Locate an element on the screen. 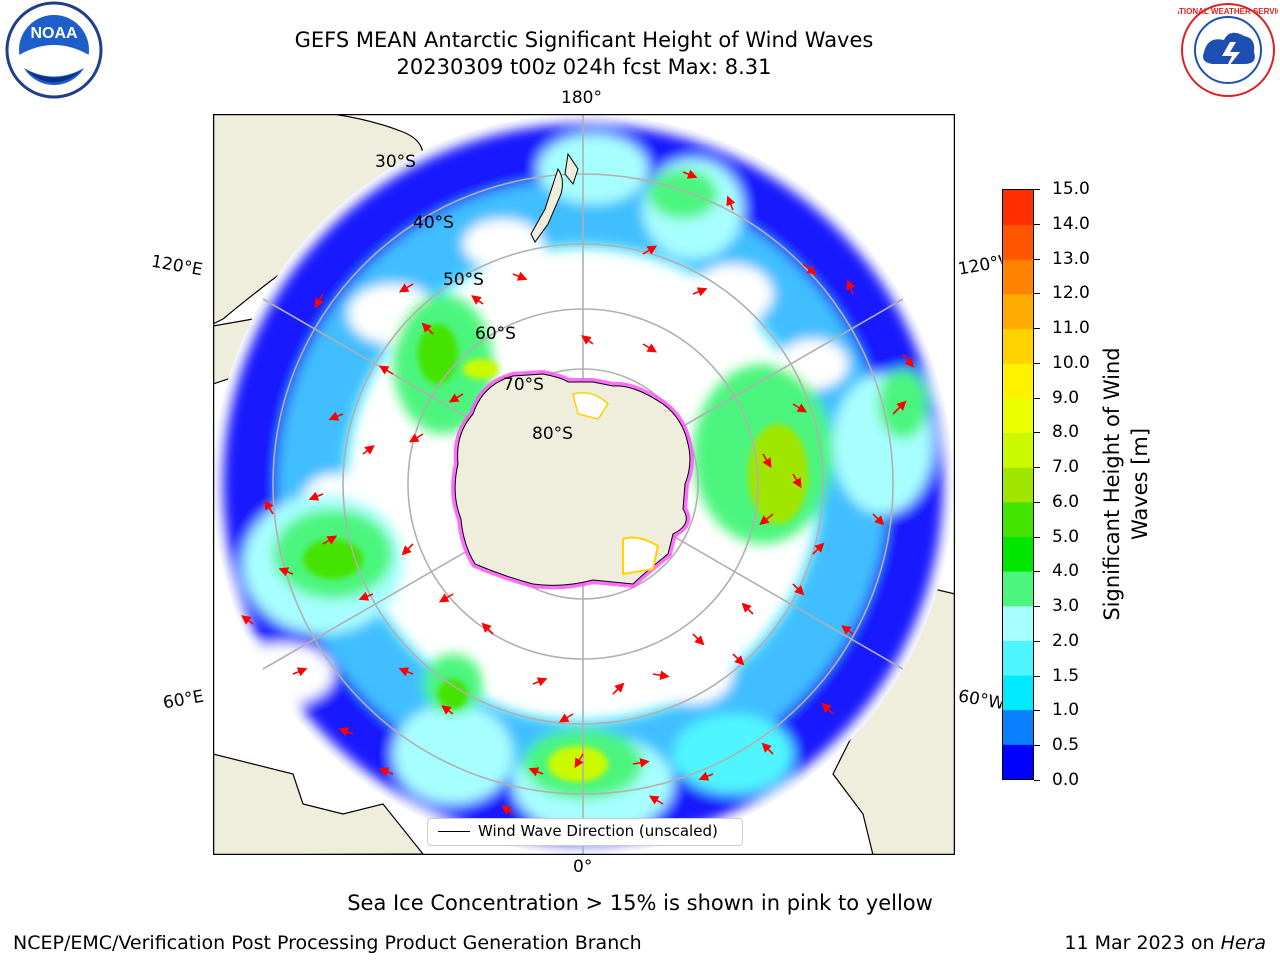  host-label: Hera is located at coordinates (1243, 943).